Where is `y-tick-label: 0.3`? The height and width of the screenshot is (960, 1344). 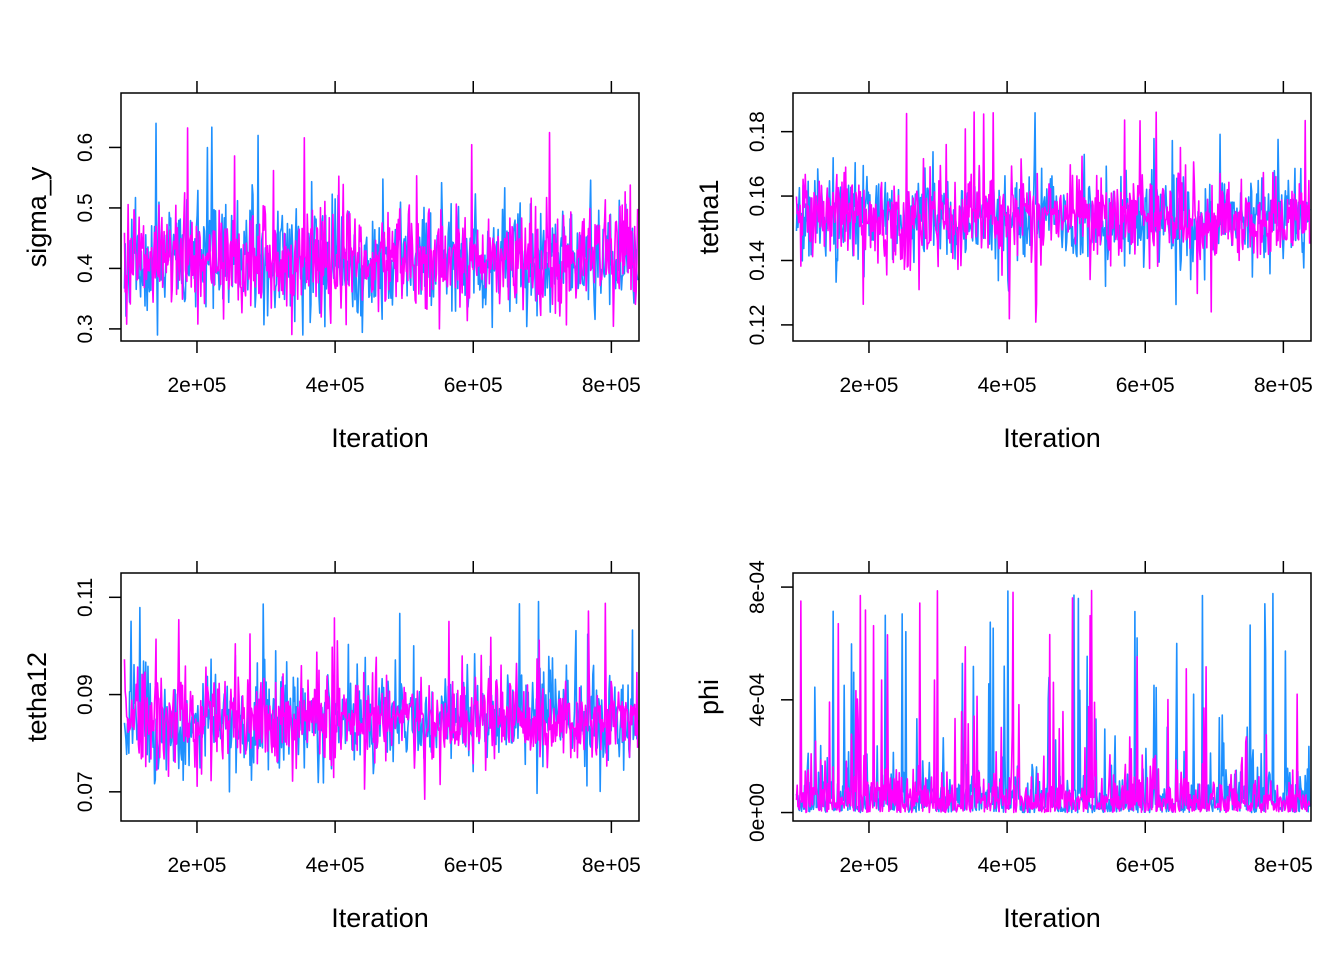 y-tick-label: 0.3 is located at coordinates (85, 328).